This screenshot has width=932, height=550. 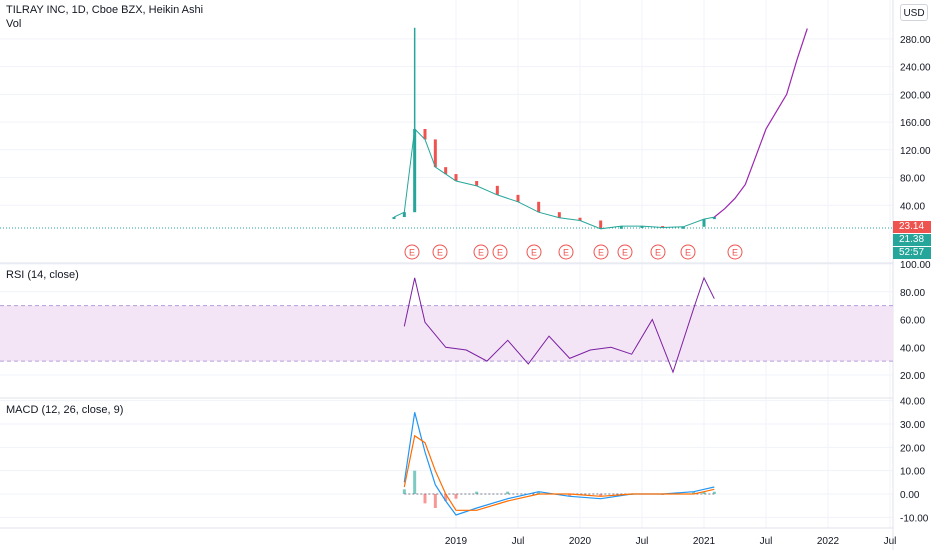 I want to click on time-axis-label: 2020, so click(x=580, y=541).